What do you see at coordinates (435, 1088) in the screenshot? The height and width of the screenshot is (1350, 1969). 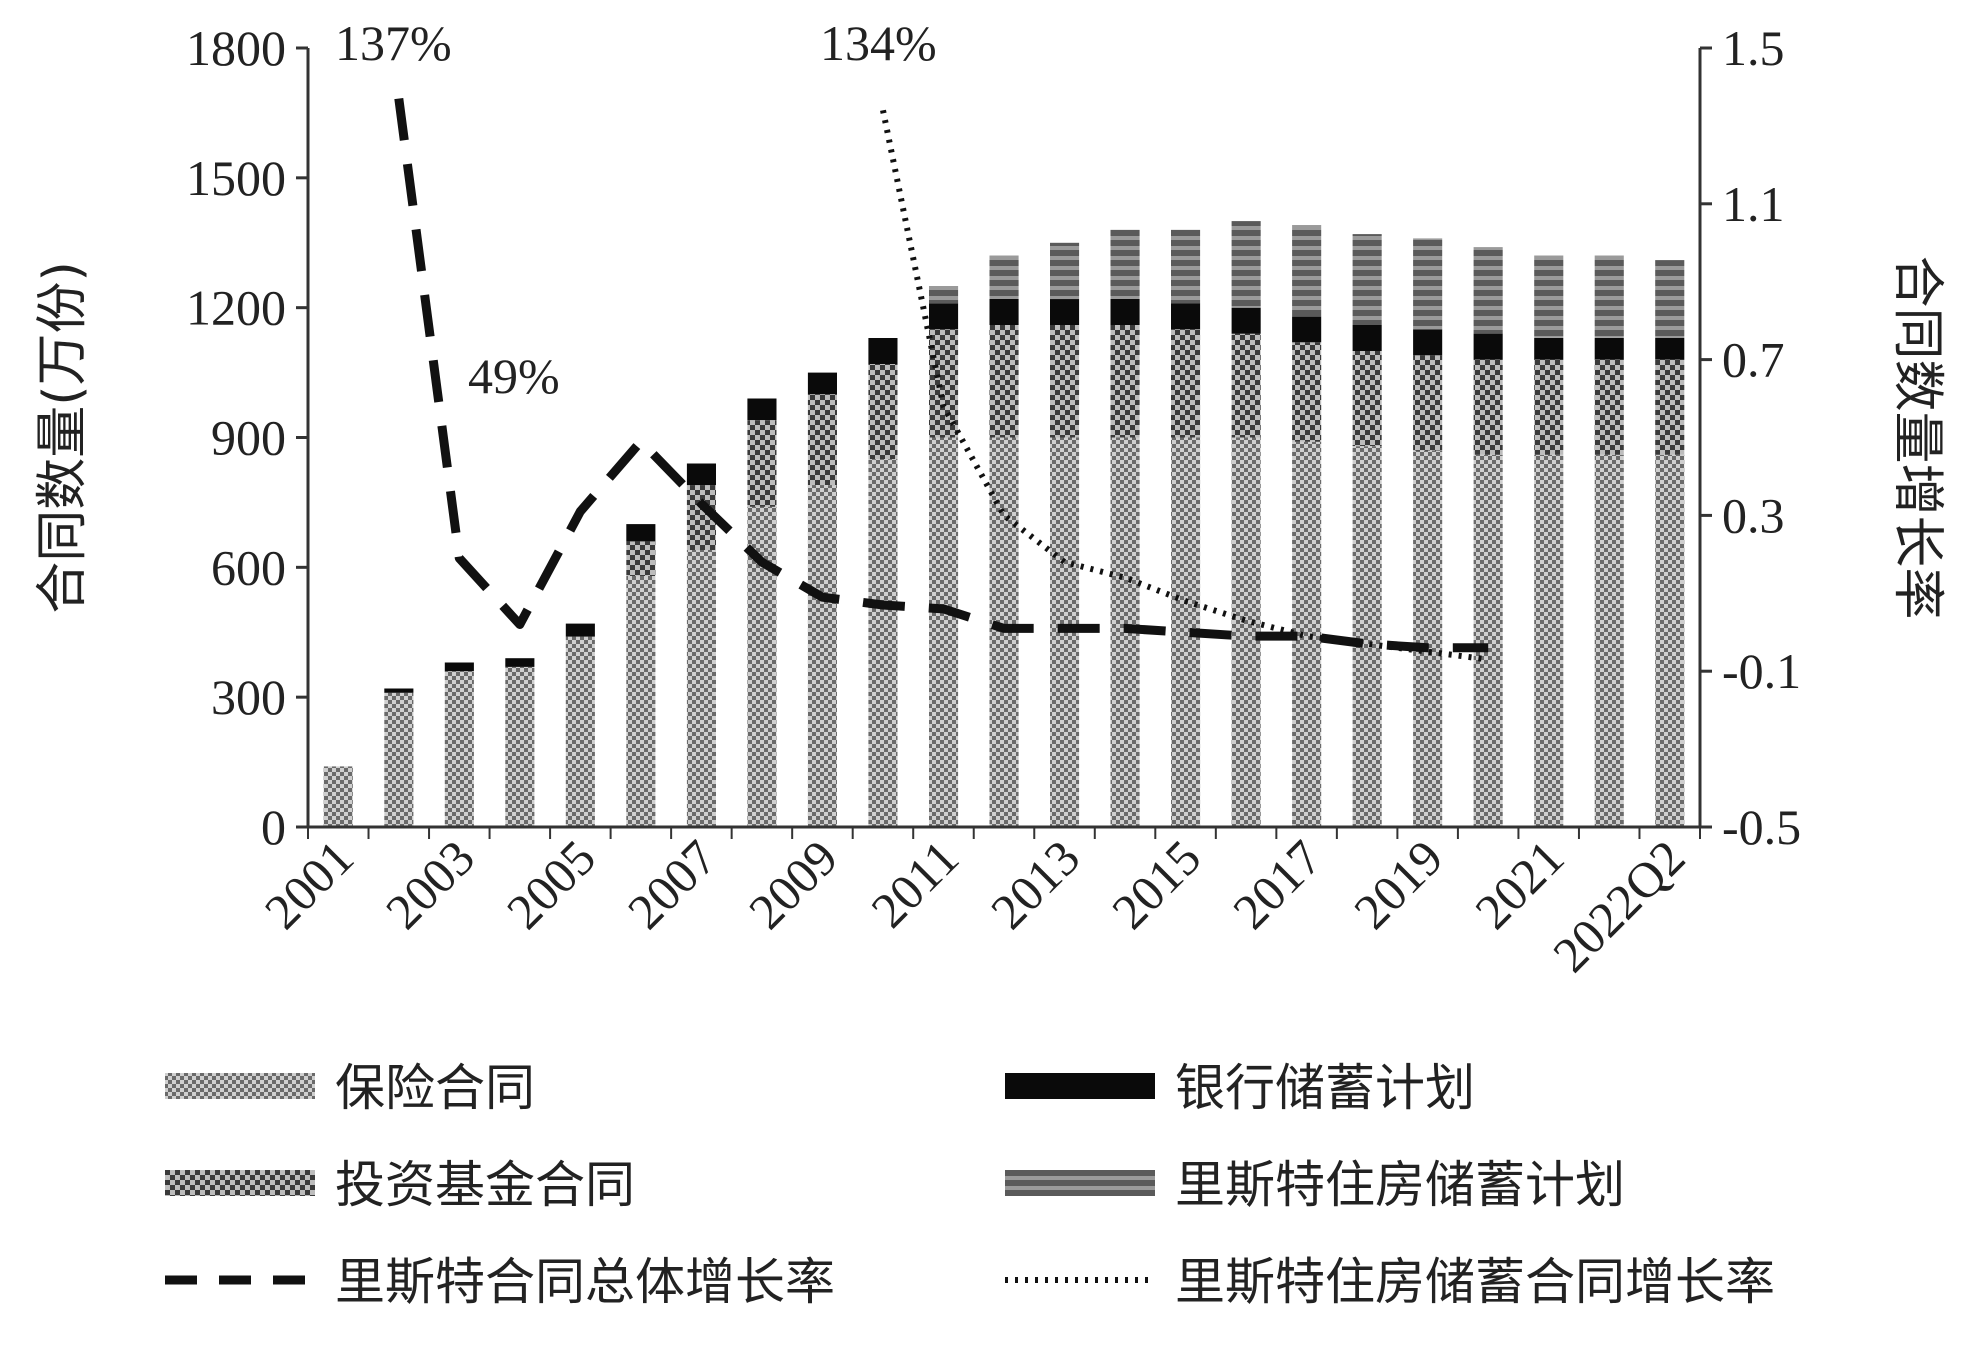 I see `legend-label: 保险合同` at bounding box center [435, 1088].